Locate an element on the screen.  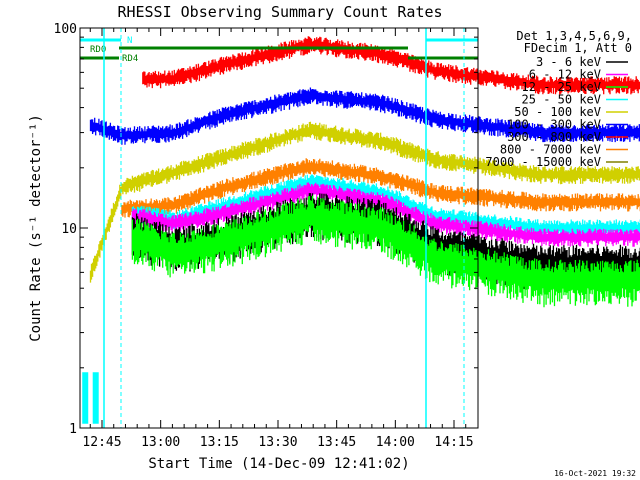
legend-header-line1: Det 1,3,4,5,6,9, is located at coordinates (574, 36).